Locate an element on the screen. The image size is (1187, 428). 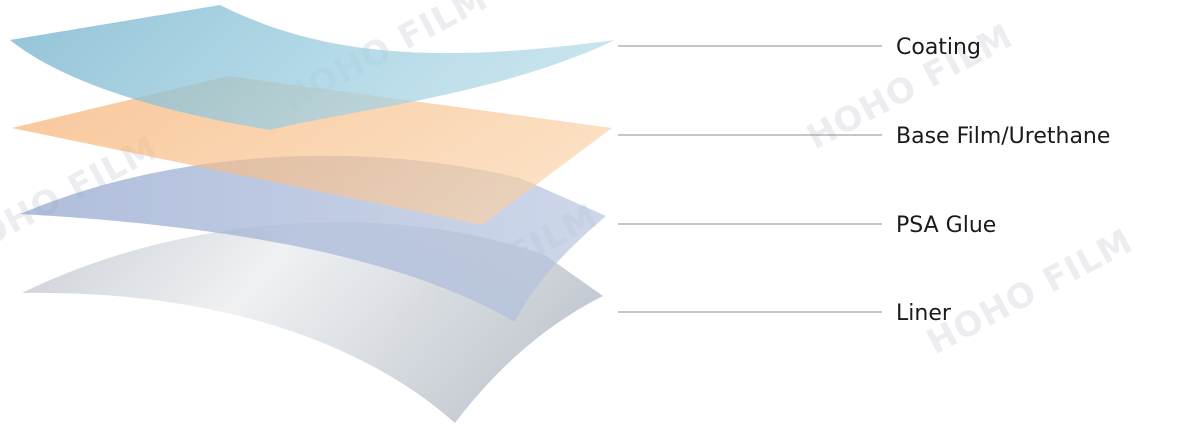
base-film-label: Base Film/Urethane is located at coordinates (1003, 136).